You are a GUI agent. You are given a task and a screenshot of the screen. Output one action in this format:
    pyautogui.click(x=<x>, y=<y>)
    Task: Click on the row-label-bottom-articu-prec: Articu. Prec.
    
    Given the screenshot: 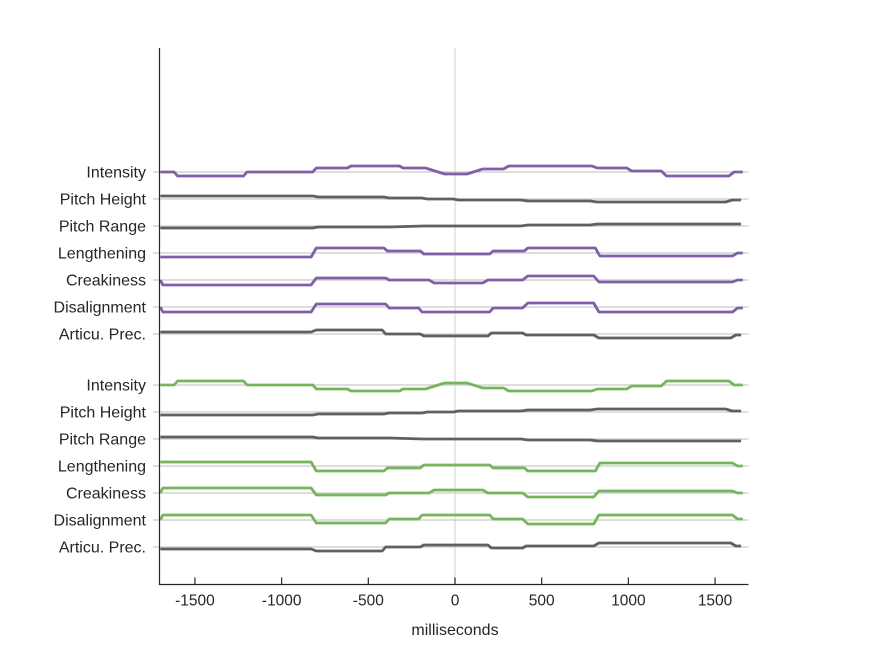 What is the action you would take?
    pyautogui.click(x=102, y=548)
    